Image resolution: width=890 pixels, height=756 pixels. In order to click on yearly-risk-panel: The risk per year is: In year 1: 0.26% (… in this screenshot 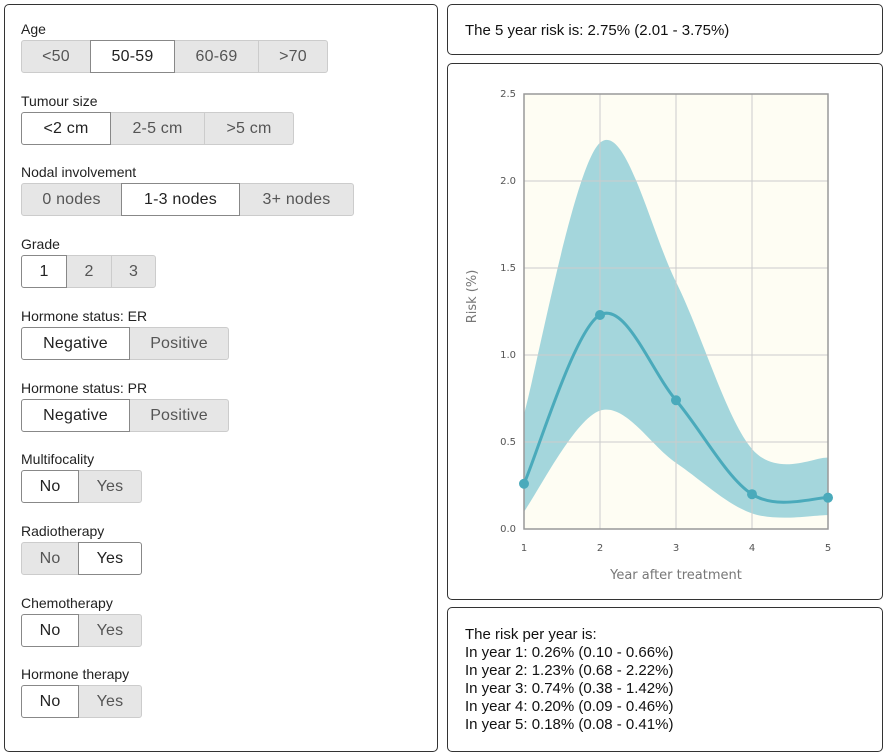, I will do `click(665, 679)`.